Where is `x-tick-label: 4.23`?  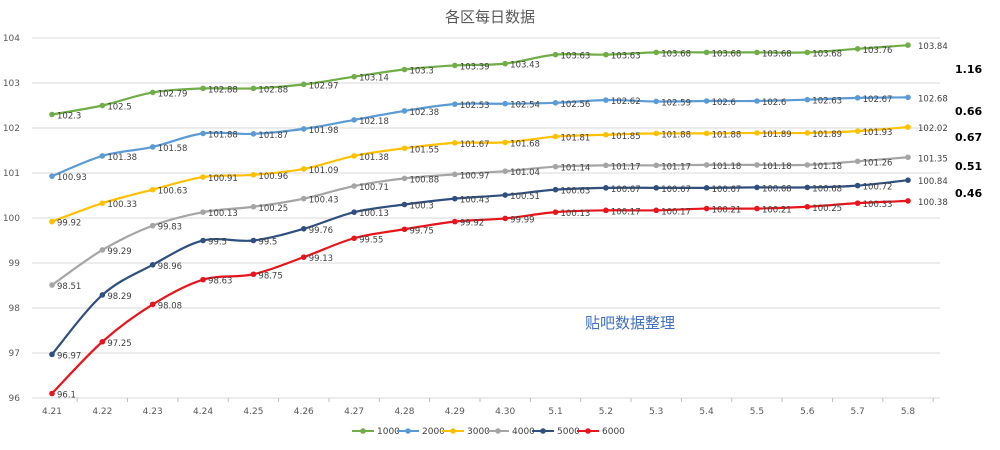 x-tick-label: 4.23 is located at coordinates (153, 412).